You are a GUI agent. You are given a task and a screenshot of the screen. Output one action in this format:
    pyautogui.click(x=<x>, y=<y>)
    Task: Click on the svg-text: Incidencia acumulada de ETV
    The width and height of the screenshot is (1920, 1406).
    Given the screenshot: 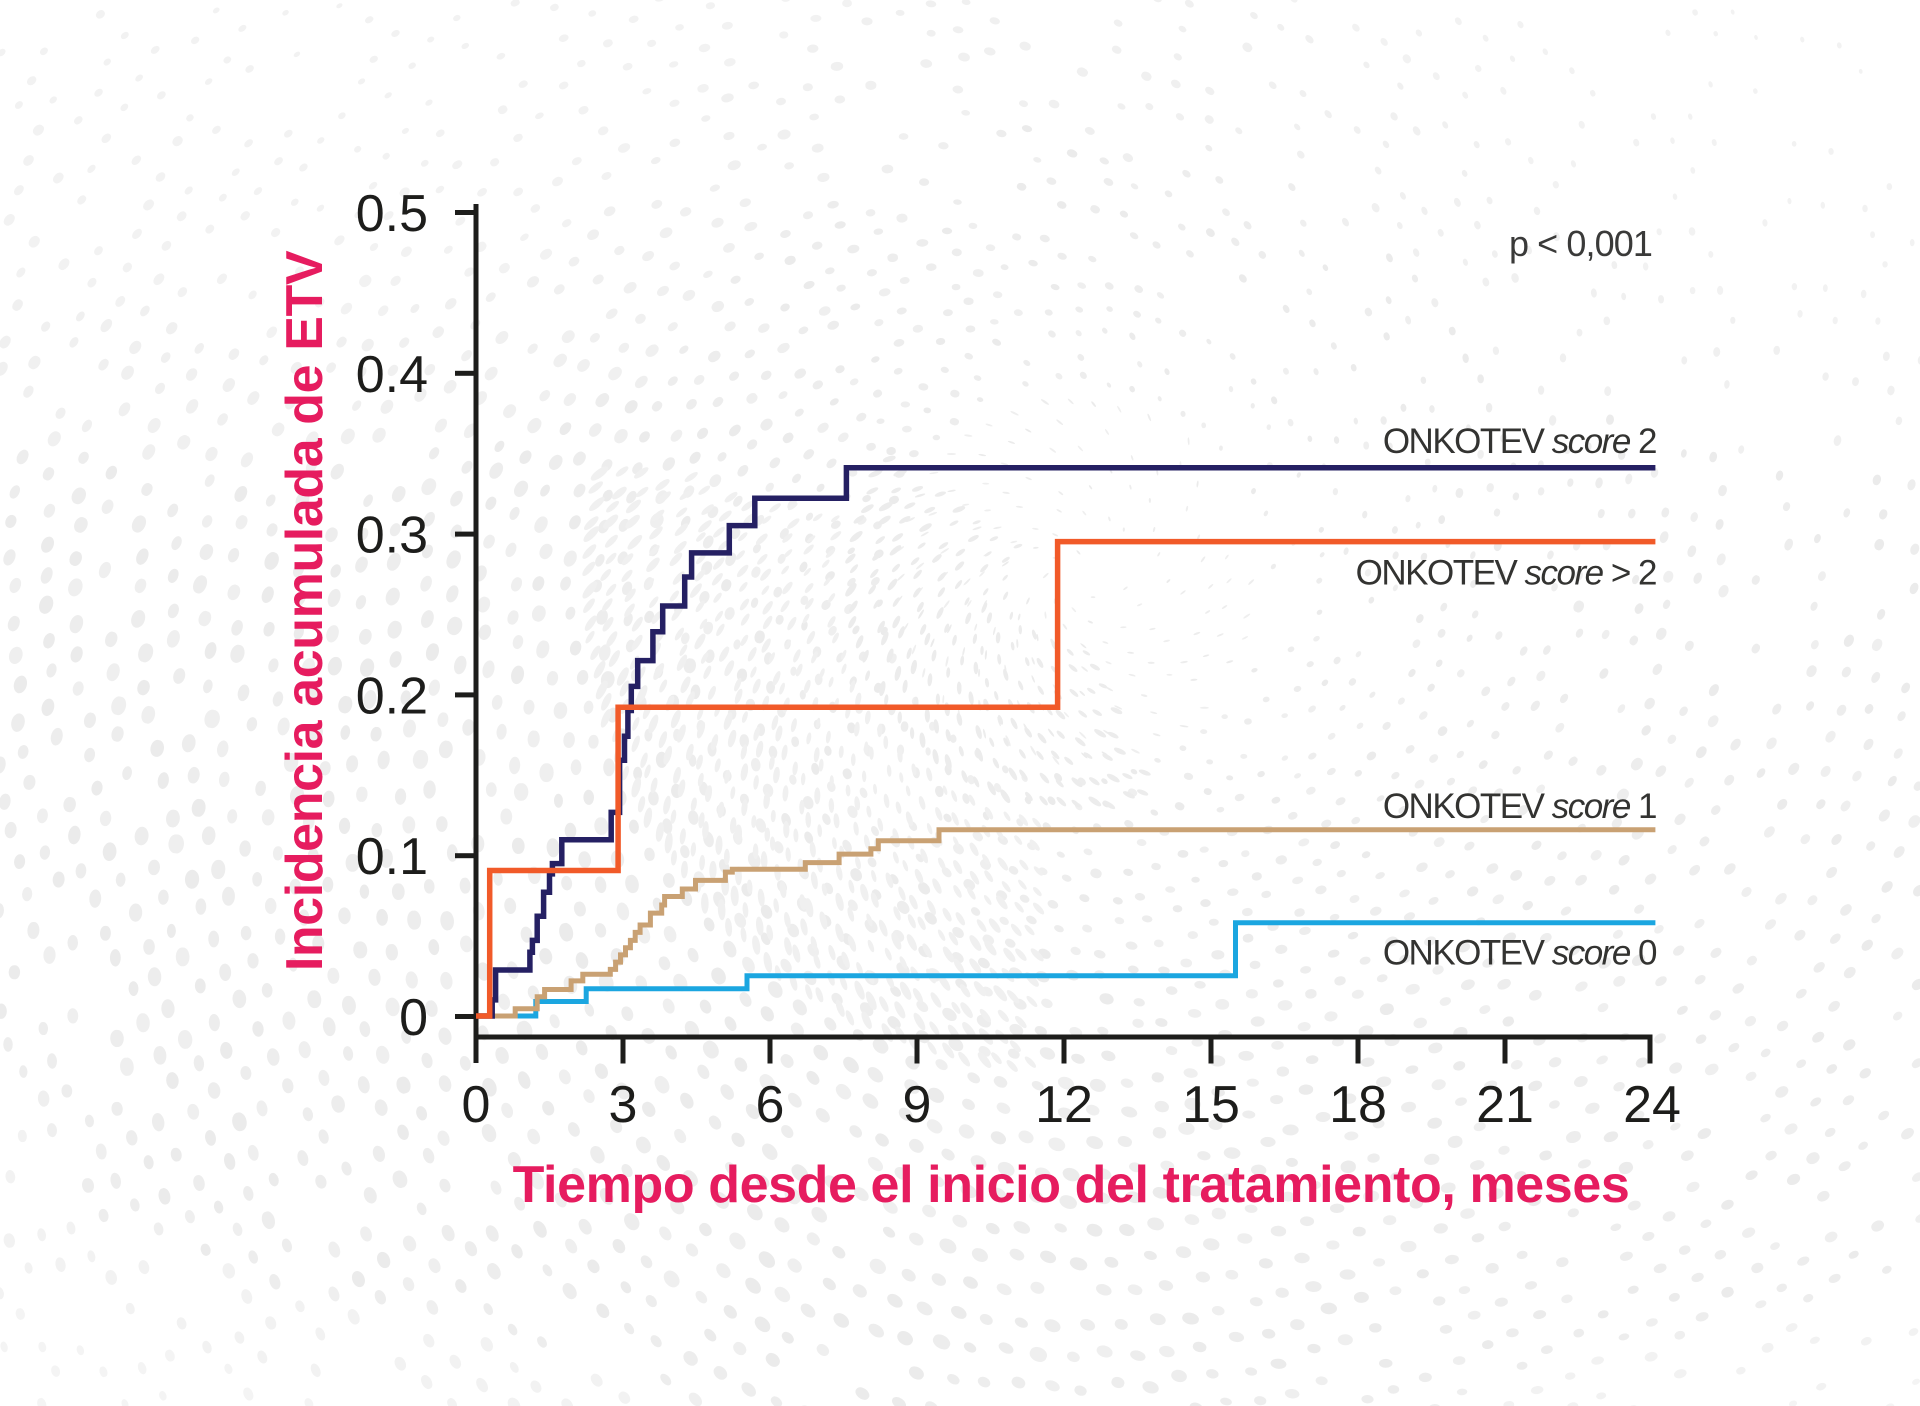 What is the action you would take?
    pyautogui.click(x=305, y=610)
    